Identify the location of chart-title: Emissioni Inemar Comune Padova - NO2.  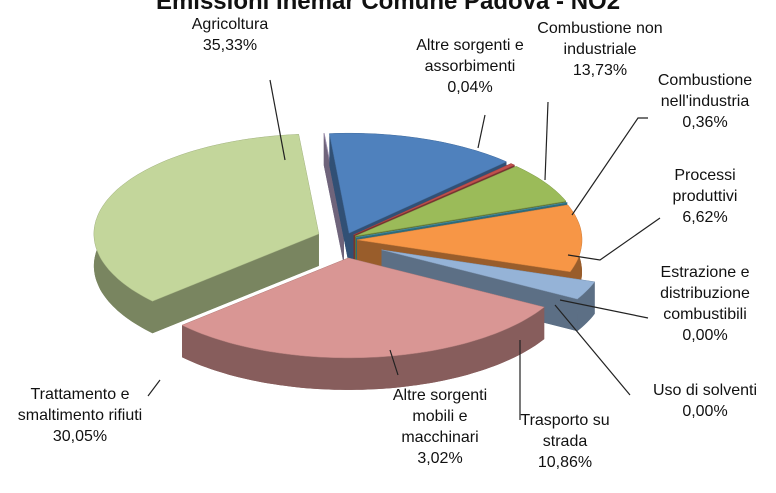
(388, 7).